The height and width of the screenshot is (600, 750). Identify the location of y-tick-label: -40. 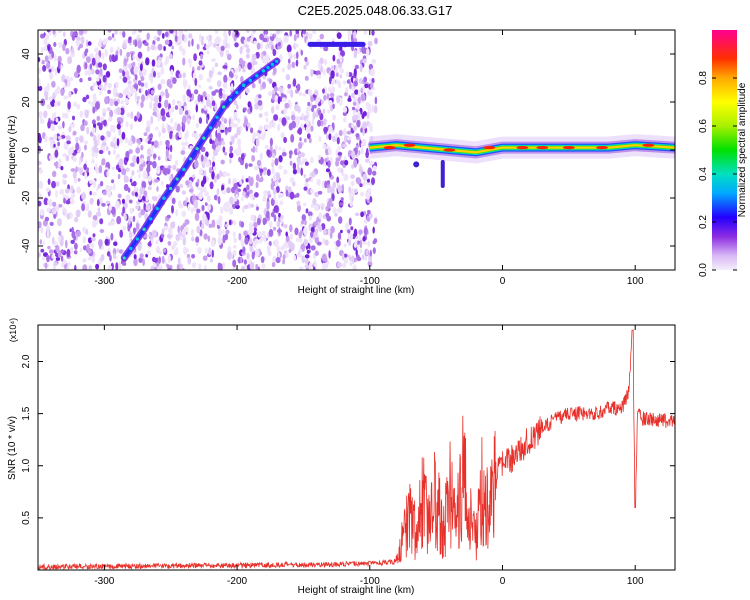
(26, 245).